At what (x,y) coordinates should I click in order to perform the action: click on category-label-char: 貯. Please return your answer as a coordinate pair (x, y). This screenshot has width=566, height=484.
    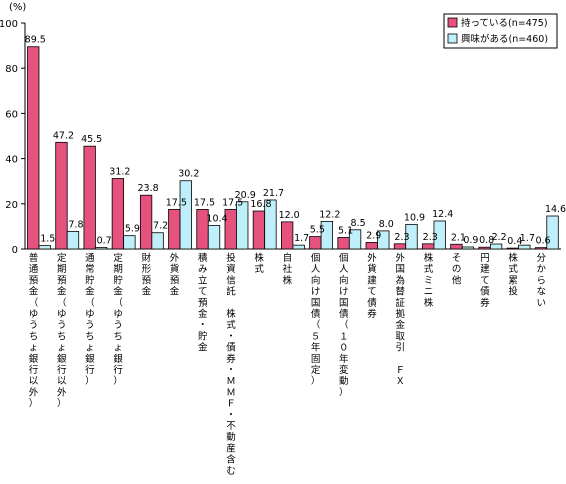
    Looking at the image, I should click on (203, 336).